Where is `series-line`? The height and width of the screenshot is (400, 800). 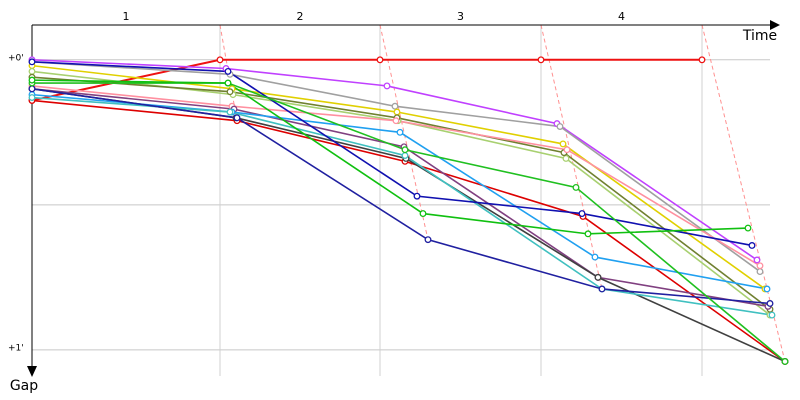
series-line is located at coordinates (366, 80).